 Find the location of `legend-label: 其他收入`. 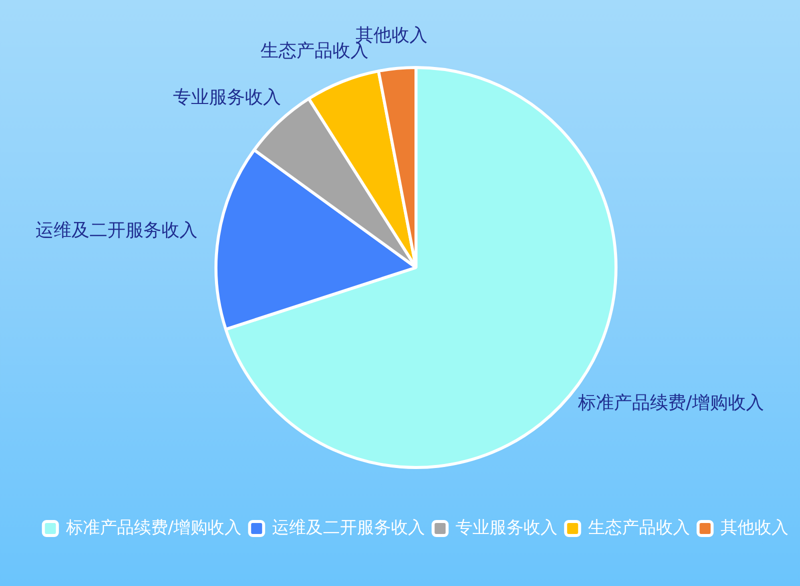

legend-label: 其他收入 is located at coordinates (754, 528).